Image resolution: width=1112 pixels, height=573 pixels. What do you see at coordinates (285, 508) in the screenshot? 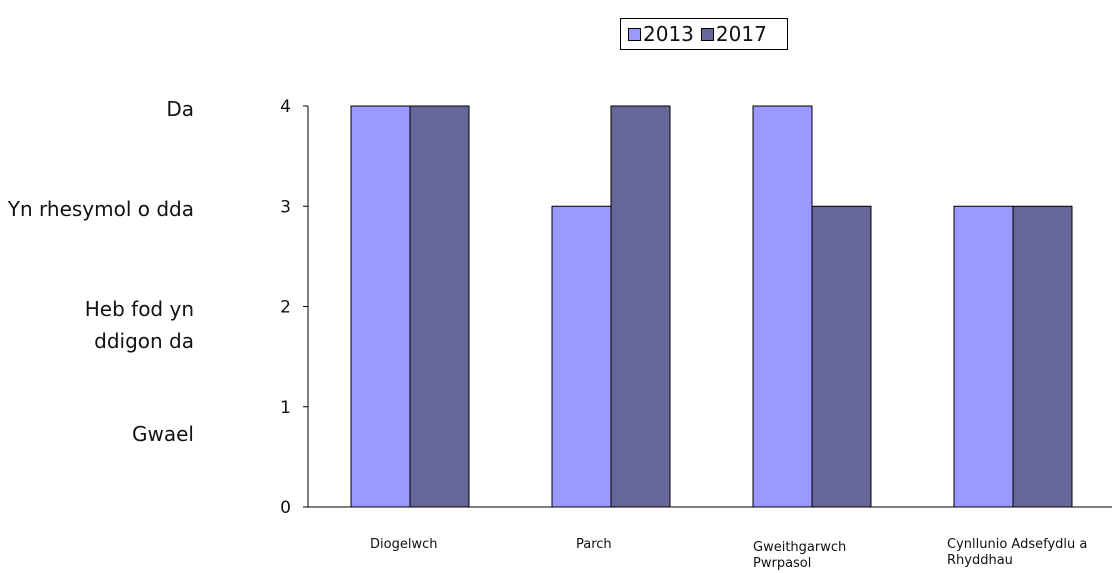
I see `y-tick-label: 0` at bounding box center [285, 508].